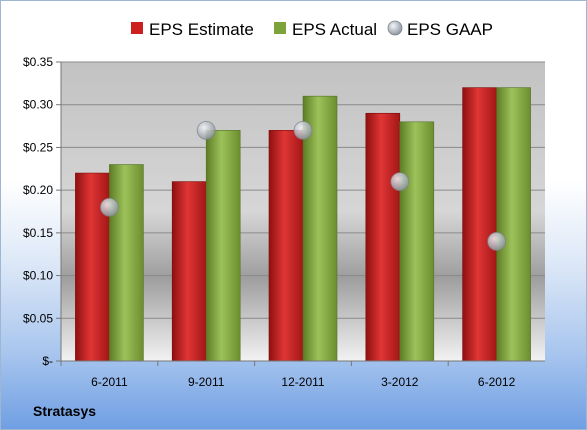  What do you see at coordinates (303, 130) in the screenshot?
I see `marker-eps-gaap-12-2011` at bounding box center [303, 130].